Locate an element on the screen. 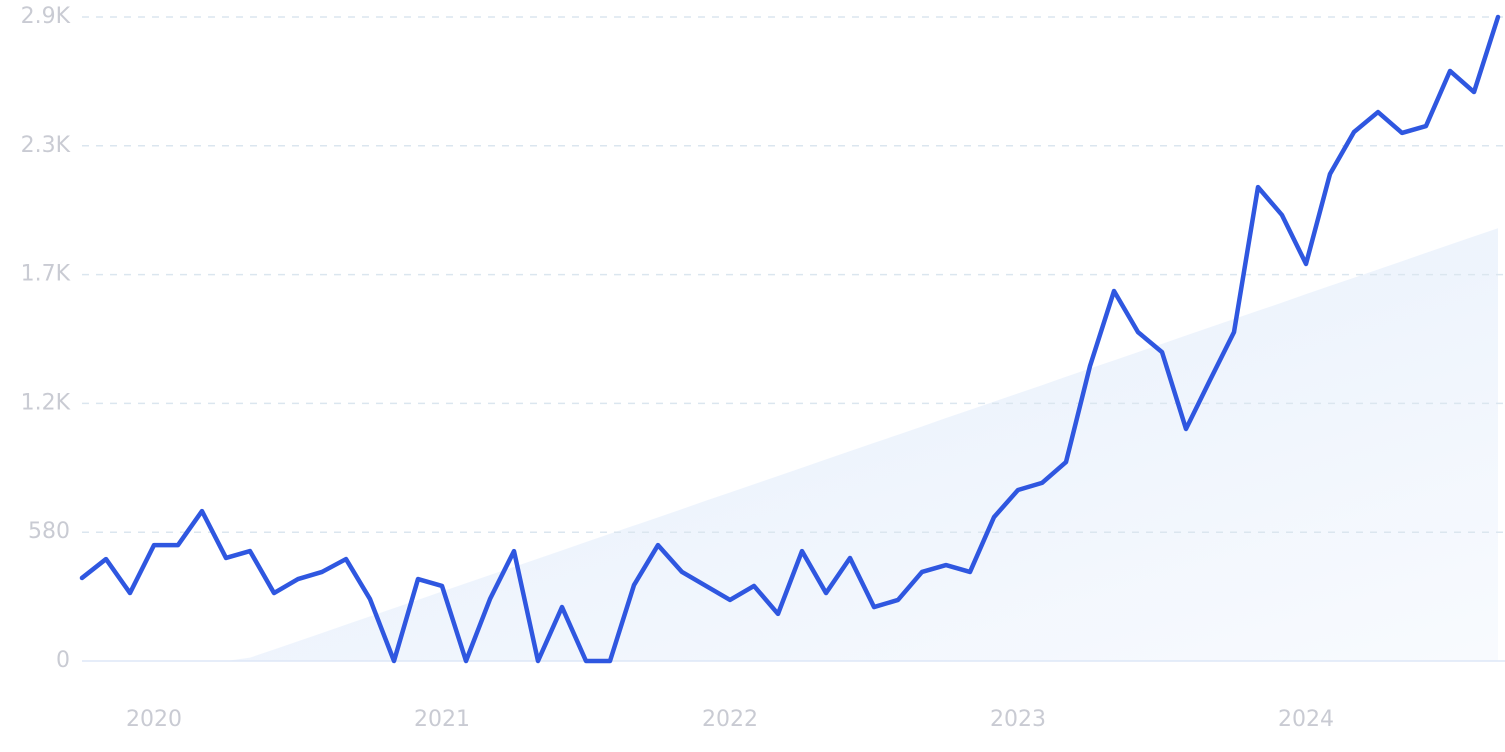 This screenshot has width=1505, height=752. x-tick-label: 2022 is located at coordinates (730, 719).